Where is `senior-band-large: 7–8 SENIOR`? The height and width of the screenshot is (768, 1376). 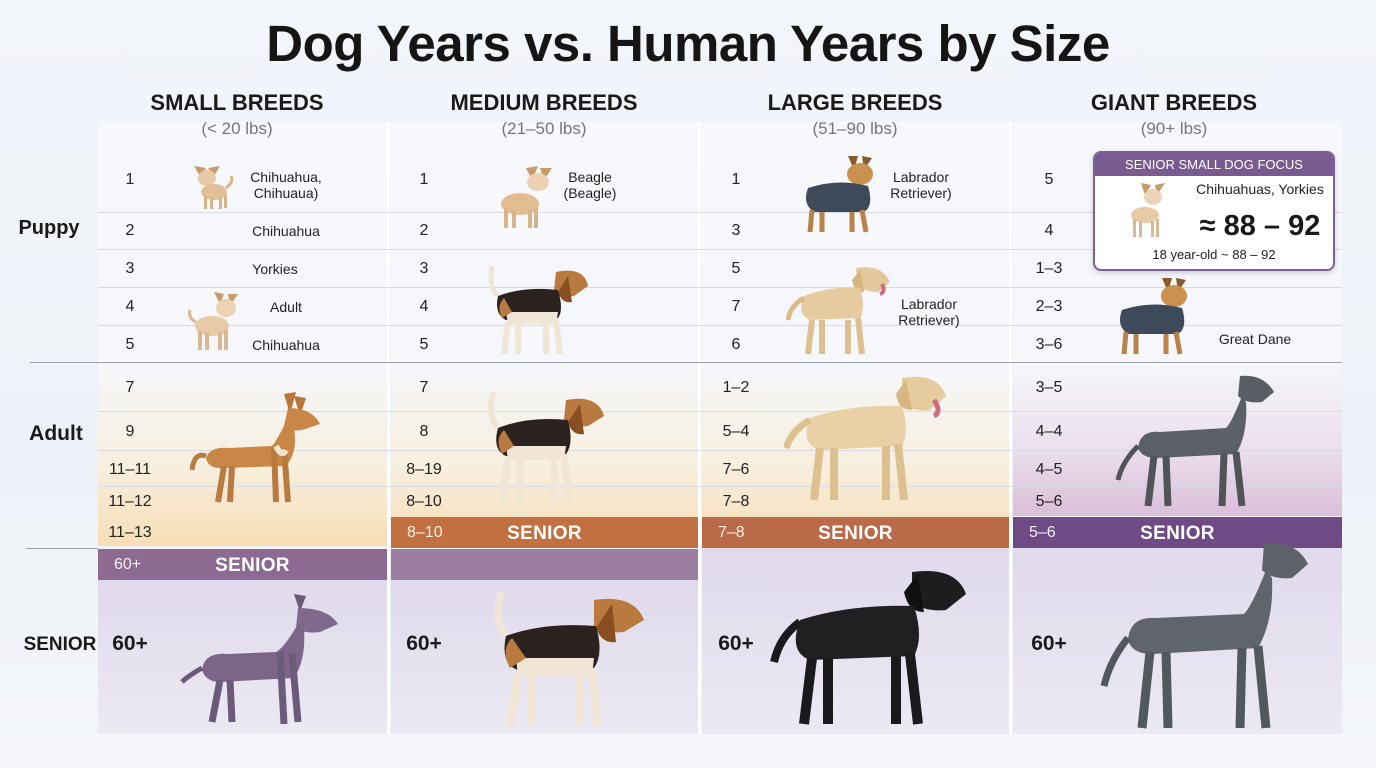
senior-band-large: 7–8 SENIOR is located at coordinates (855, 532).